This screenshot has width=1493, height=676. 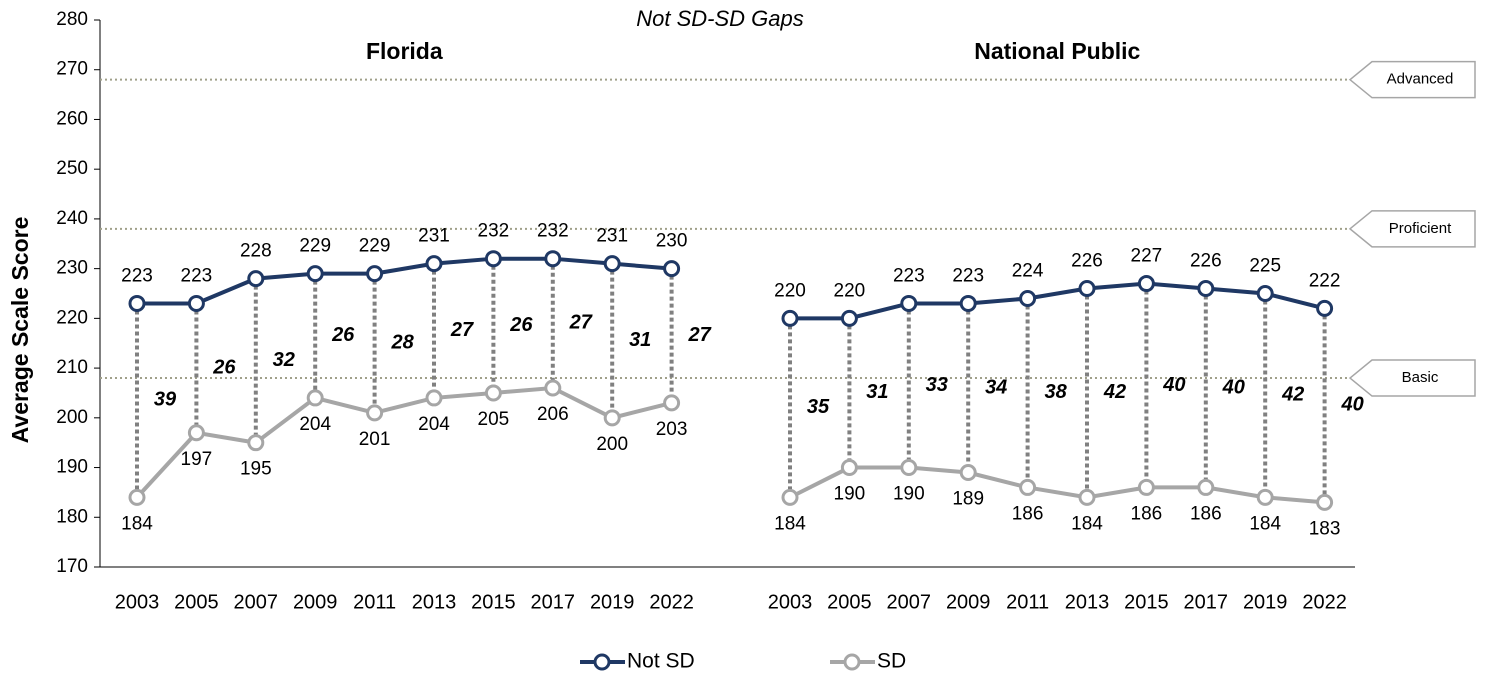 I want to click on y-tick-label: 260, so click(x=72, y=118).